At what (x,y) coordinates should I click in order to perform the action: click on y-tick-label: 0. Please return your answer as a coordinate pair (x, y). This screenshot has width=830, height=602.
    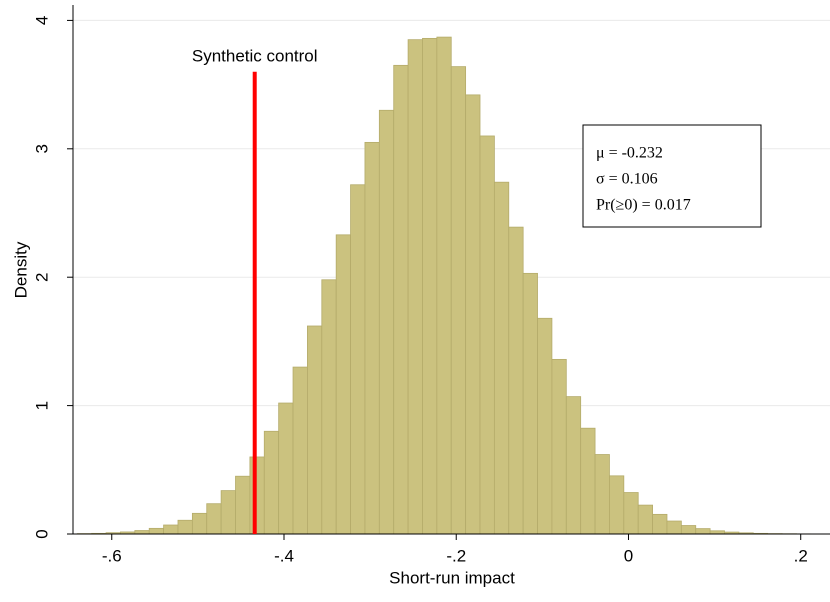
    Looking at the image, I should click on (41, 533).